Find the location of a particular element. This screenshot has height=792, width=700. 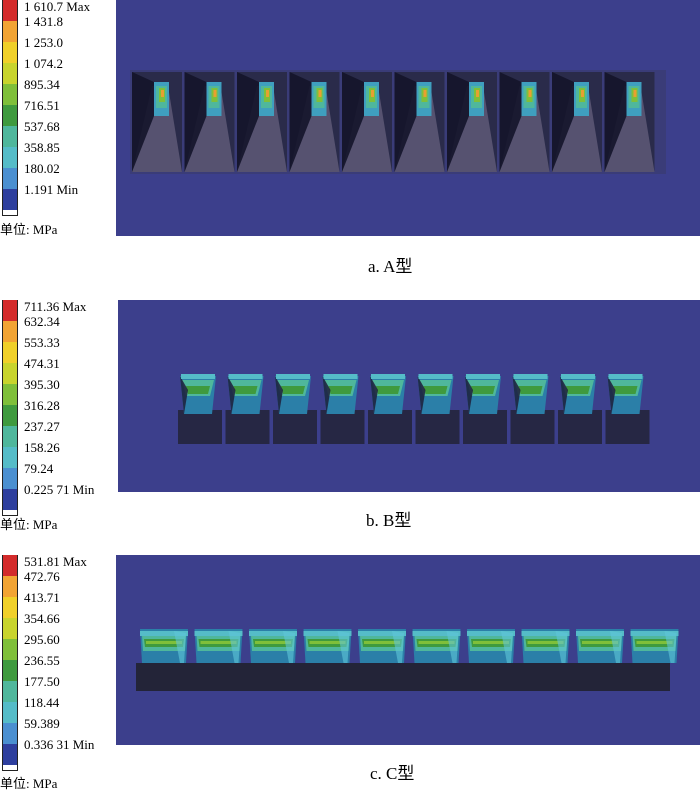

legend-row: 0.225 71 Min is located at coordinates (59, 496).